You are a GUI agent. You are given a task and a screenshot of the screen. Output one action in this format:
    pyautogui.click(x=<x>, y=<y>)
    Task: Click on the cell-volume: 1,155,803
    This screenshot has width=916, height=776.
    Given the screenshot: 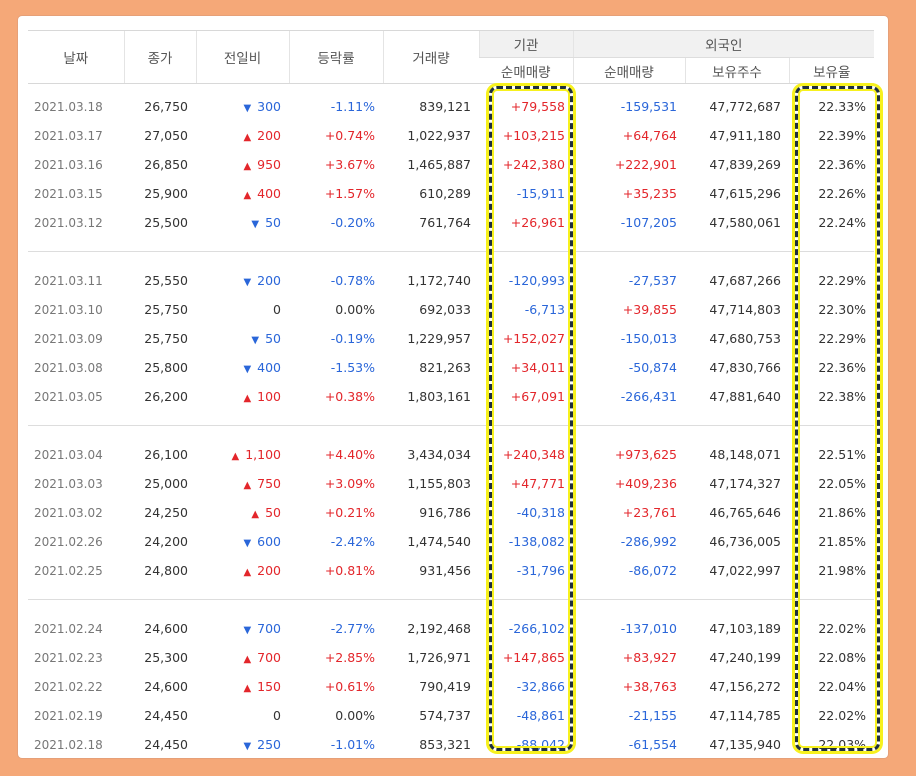 What is the action you would take?
    pyautogui.click(x=439, y=483)
    